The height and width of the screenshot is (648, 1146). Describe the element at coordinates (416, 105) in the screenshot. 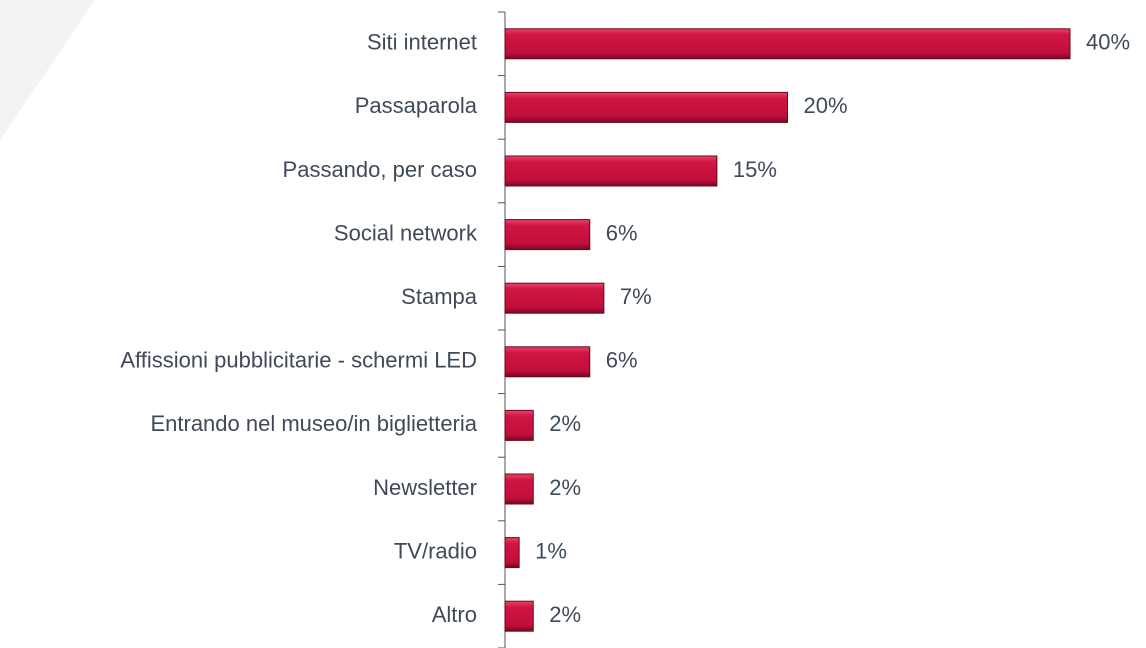

I see `category-label: Passaparola` at that location.